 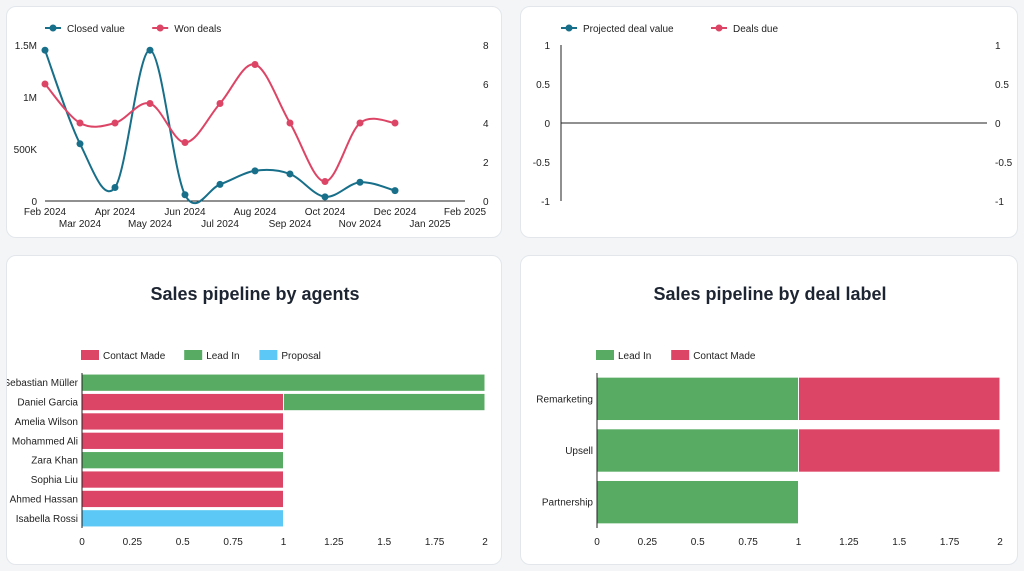 I want to click on y-left-tick-0-5: 0.5, so click(x=543, y=85).